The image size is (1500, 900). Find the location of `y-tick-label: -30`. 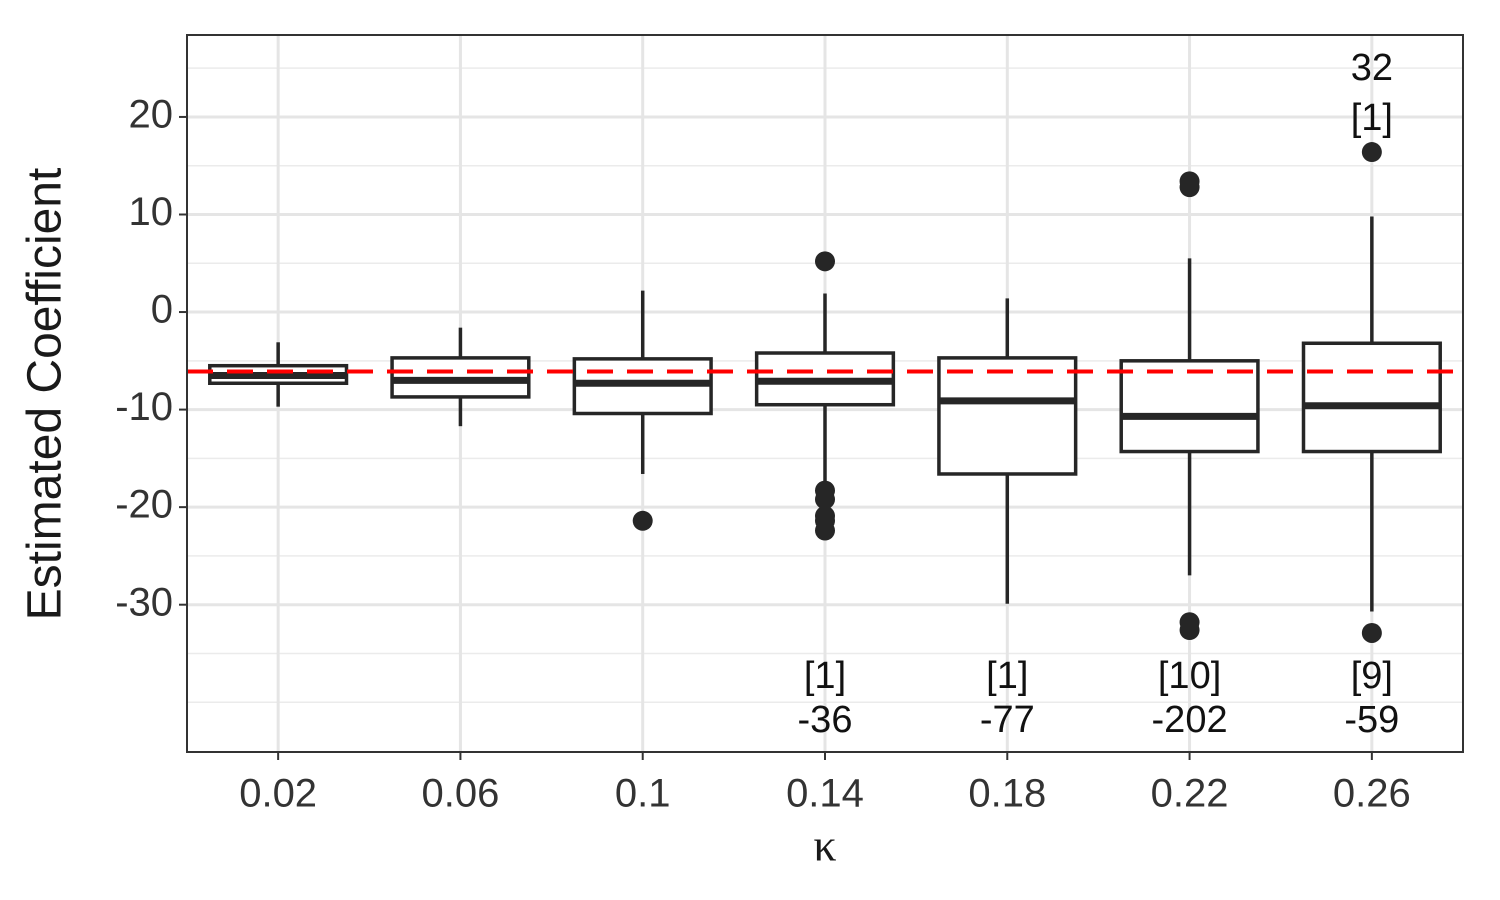

y-tick-label: -30 is located at coordinates (144, 602).